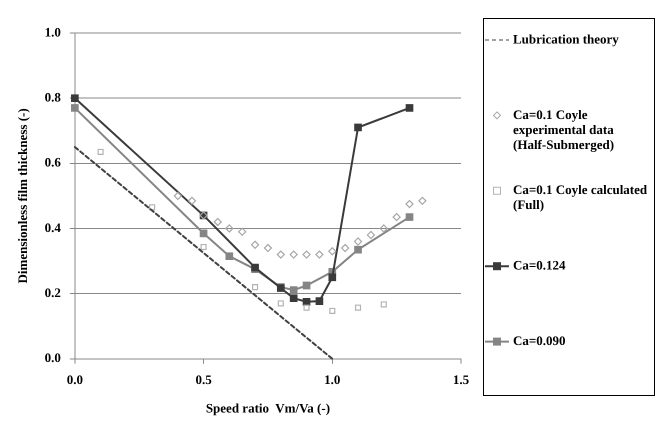 The image size is (656, 431). What do you see at coordinates (580, 197) in the screenshot?
I see `legend-label: Ca=0.1 Coyle calculated (Full)` at bounding box center [580, 197].